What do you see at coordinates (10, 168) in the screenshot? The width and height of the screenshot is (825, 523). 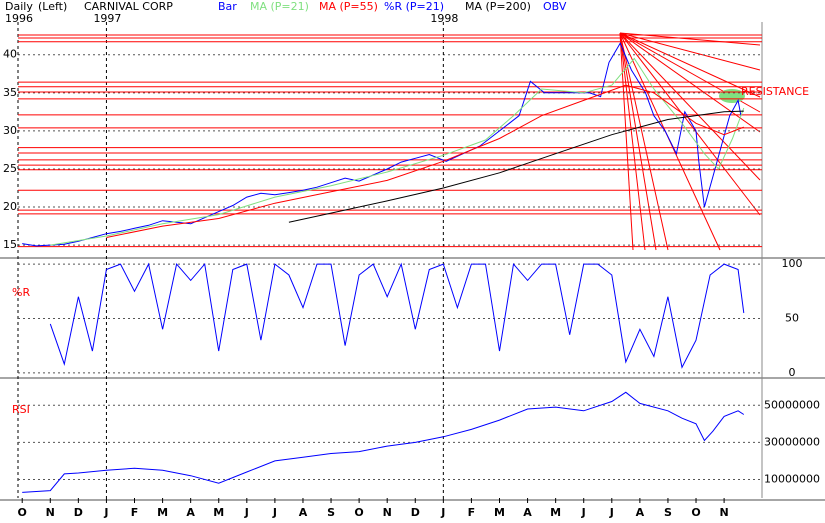 I see `y-tick-label: 25` at bounding box center [10, 168].